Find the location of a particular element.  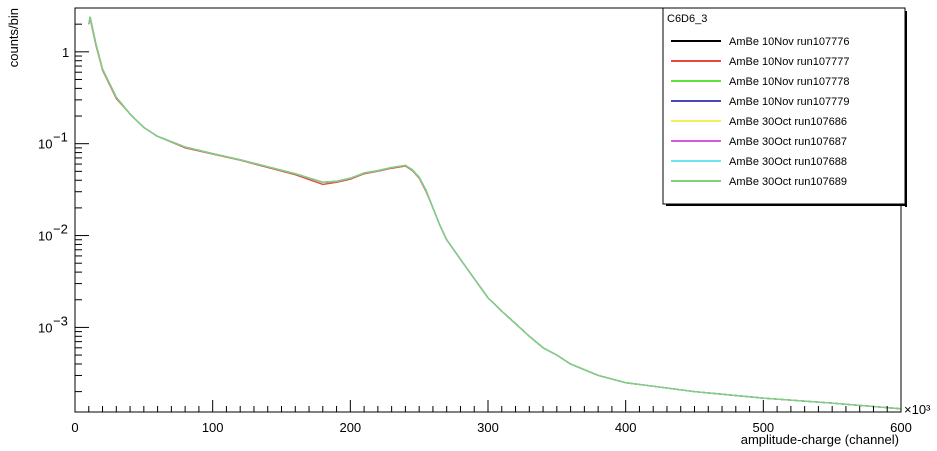

x-tick-label: 500 is located at coordinates (763, 427).